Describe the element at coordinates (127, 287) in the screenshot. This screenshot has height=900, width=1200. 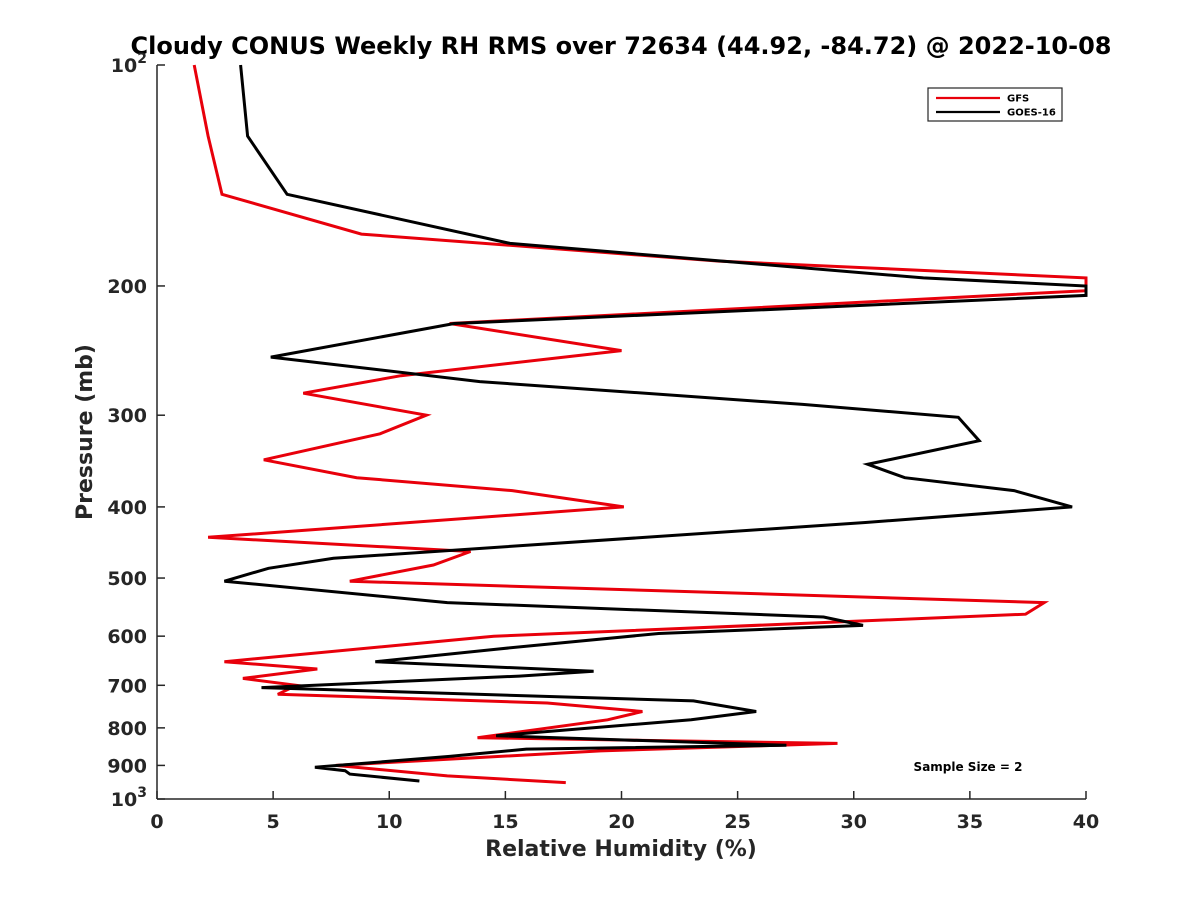
I see `y-tick-label: 200` at that location.